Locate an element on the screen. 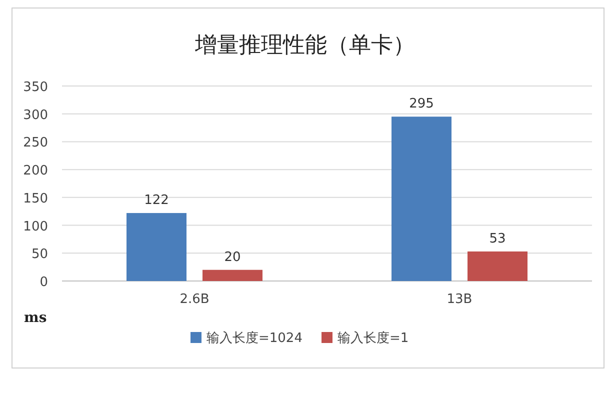 The height and width of the screenshot is (410, 614). chart-title: 增量推理性能（单卡） is located at coordinates (304, 45).